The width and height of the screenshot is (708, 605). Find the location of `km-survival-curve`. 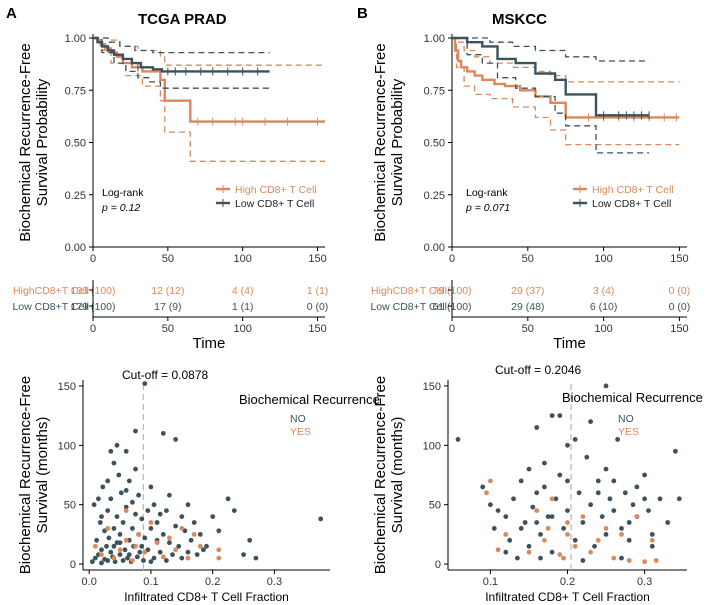

km-survival-curve is located at coordinates (551, 76).